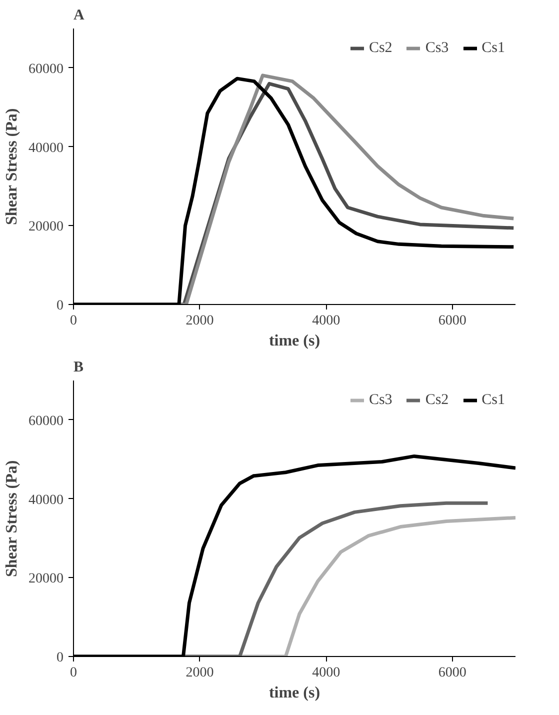  Describe the element at coordinates (79, 368) in the screenshot. I see `chart-title: B` at that location.